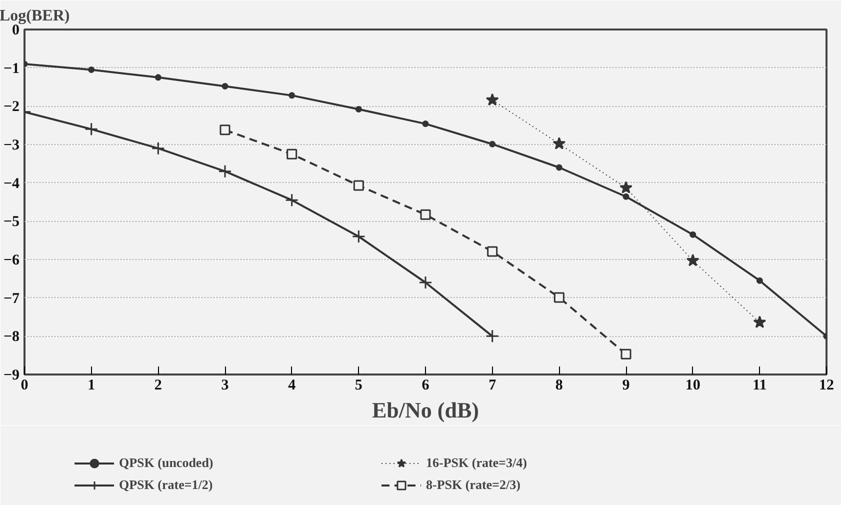 This screenshot has width=841, height=510. What do you see at coordinates (626, 386) in the screenshot?
I see `x-tick-label: 9` at bounding box center [626, 386].